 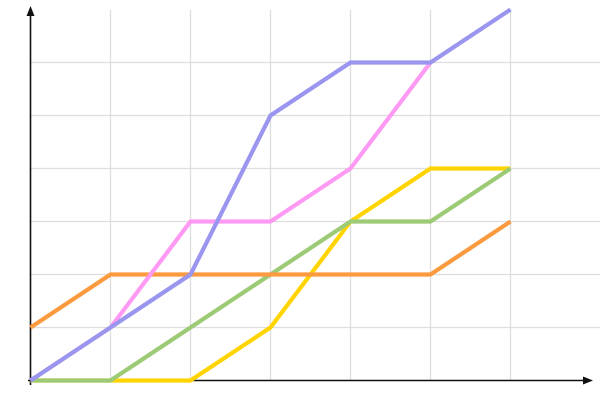 What do you see at coordinates (30, 11) in the screenshot?
I see `y-axis-arrow-icon` at bounding box center [30, 11].